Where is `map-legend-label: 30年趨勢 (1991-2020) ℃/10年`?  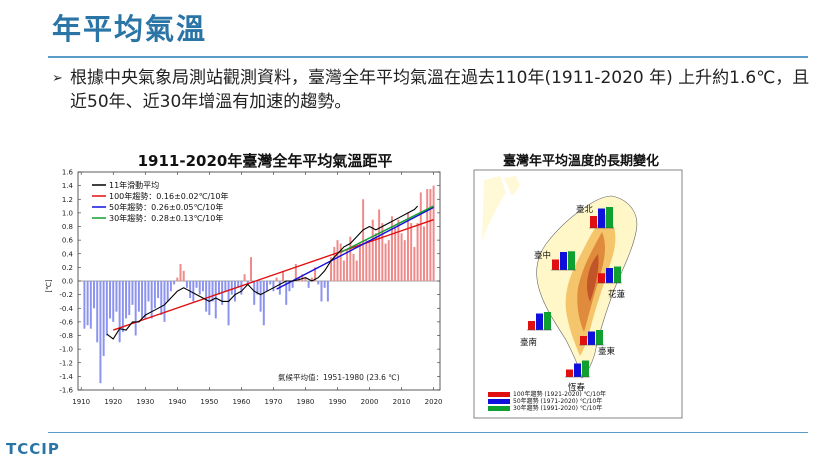 map-legend-label: 30年趨勢 (1991-2020) ℃/10年 is located at coordinates (557, 408).